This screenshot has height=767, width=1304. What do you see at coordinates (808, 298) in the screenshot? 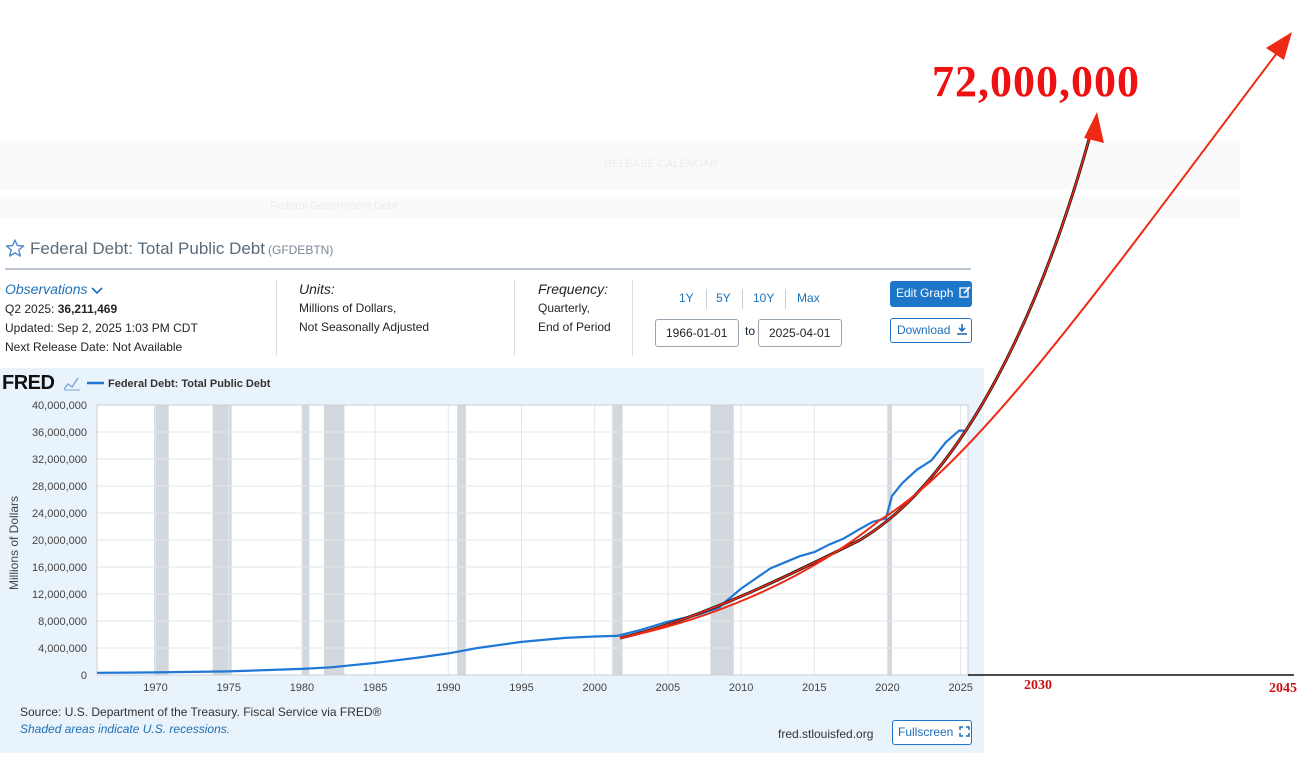
I see `range-max-button: Max` at bounding box center [808, 298].